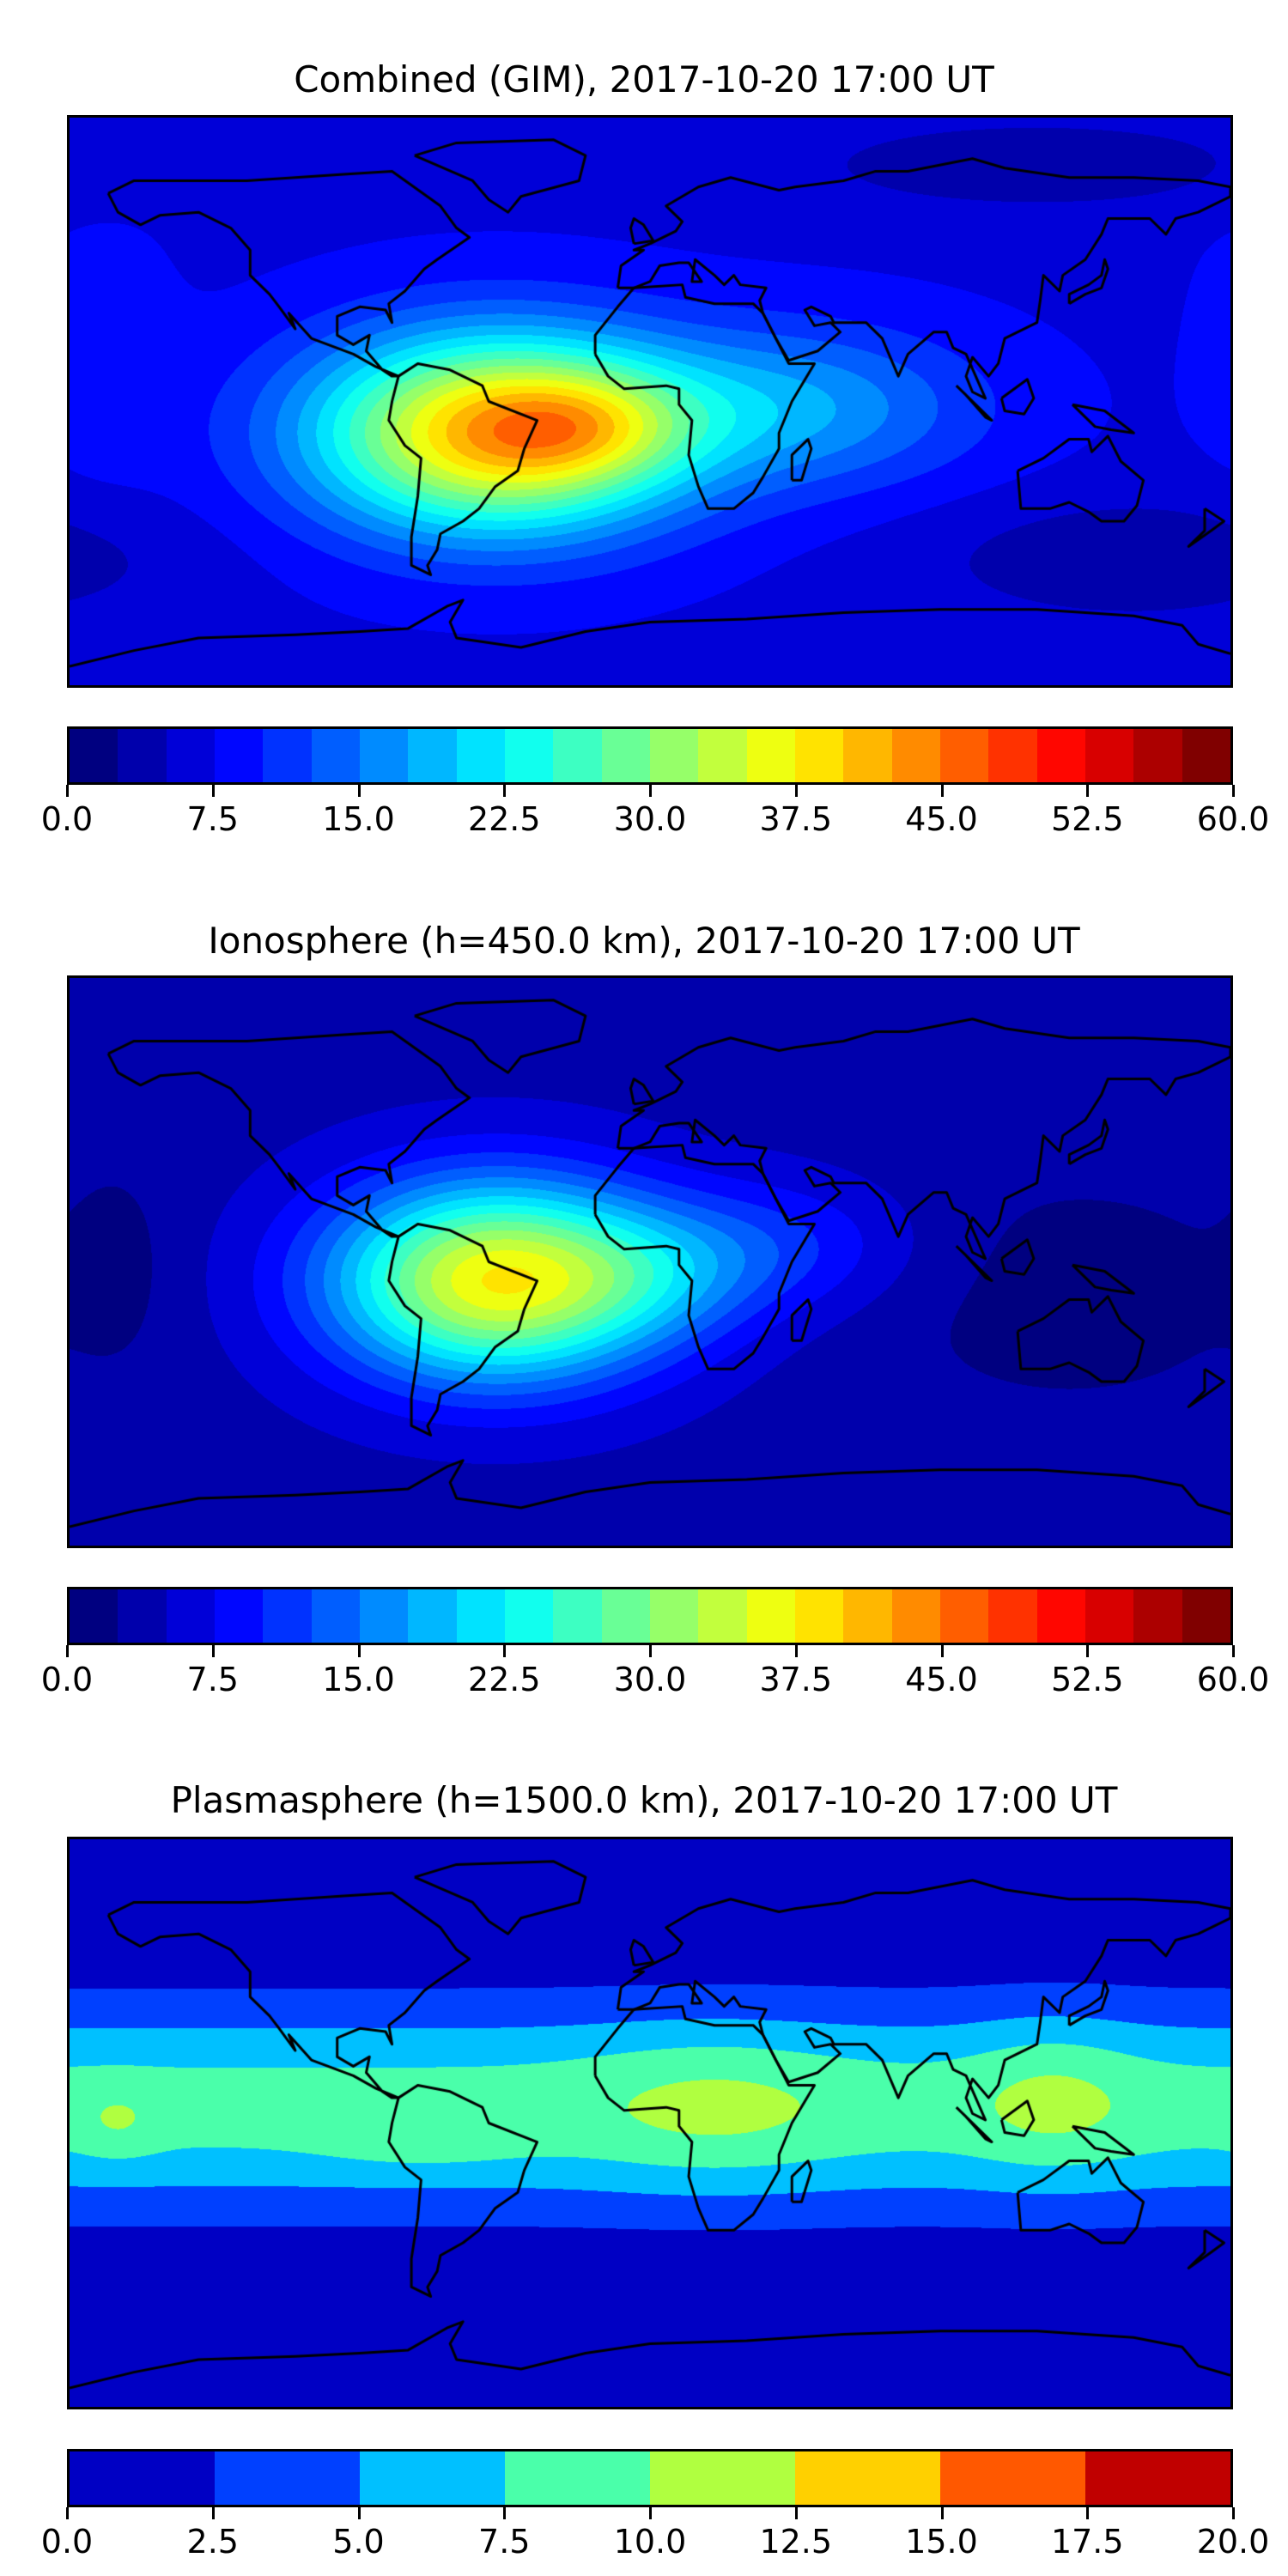 Image resolution: width=1288 pixels, height=2576 pixels. What do you see at coordinates (1233, 2542) in the screenshot?
I see `colorbar-tick-label: 20.0` at bounding box center [1233, 2542].